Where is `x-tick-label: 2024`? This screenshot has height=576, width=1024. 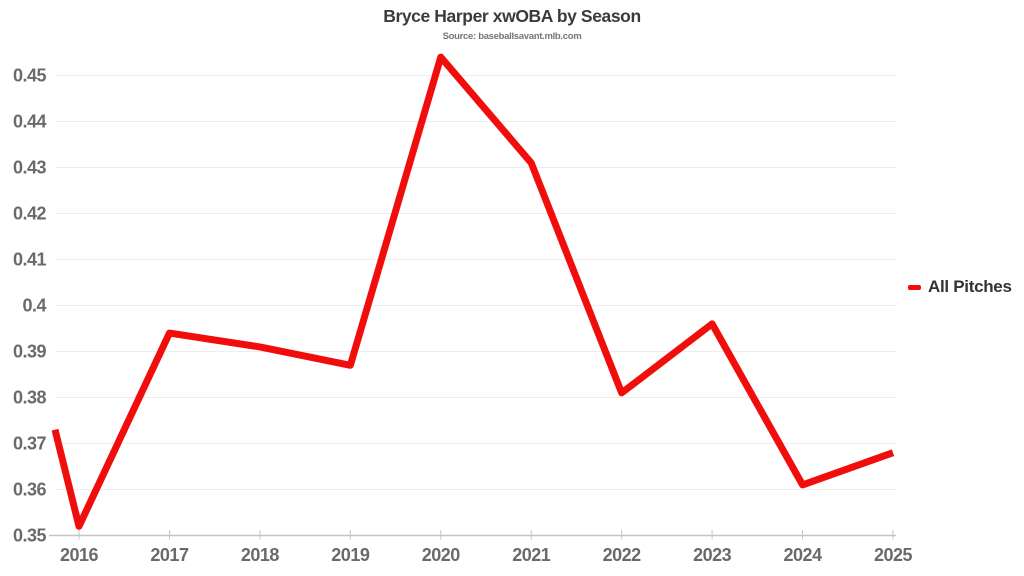
x-tick-label: 2024 is located at coordinates (803, 555).